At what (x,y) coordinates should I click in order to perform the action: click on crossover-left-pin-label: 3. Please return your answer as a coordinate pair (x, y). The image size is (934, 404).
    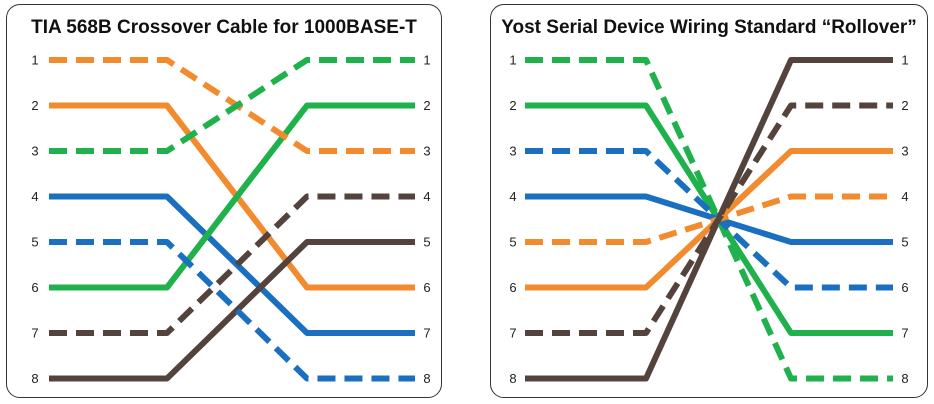
    Looking at the image, I should click on (34, 151).